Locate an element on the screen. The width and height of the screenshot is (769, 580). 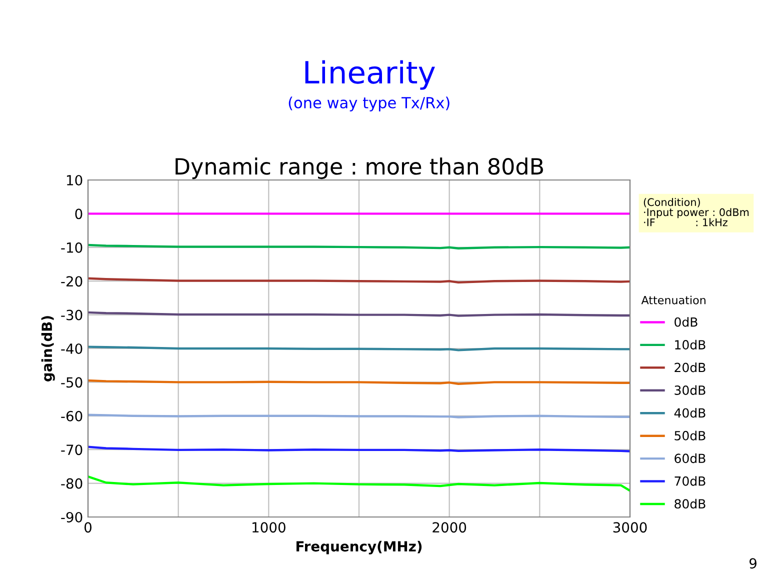
chart-title: Linearity is located at coordinates (370, 75).